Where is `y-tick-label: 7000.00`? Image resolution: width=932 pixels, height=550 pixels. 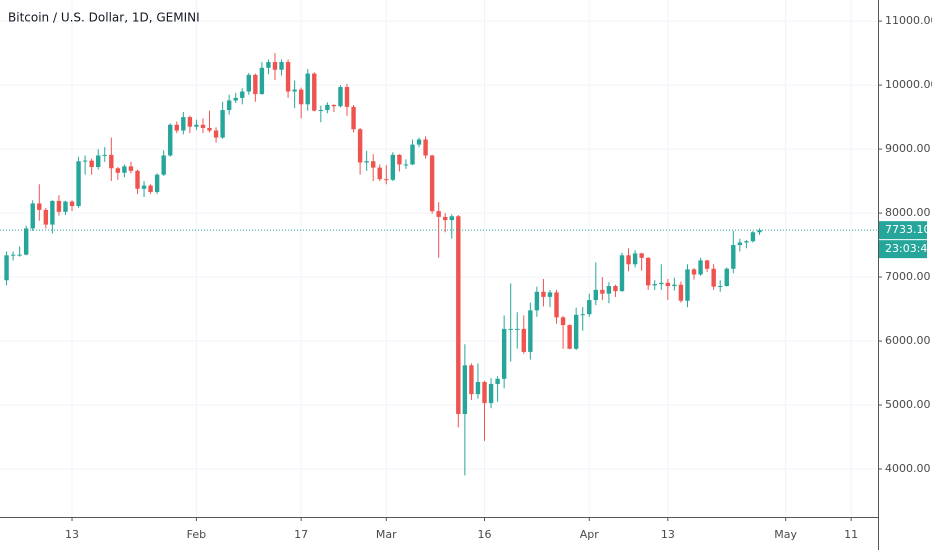 y-tick-label: 7000.00 is located at coordinates (908, 276).